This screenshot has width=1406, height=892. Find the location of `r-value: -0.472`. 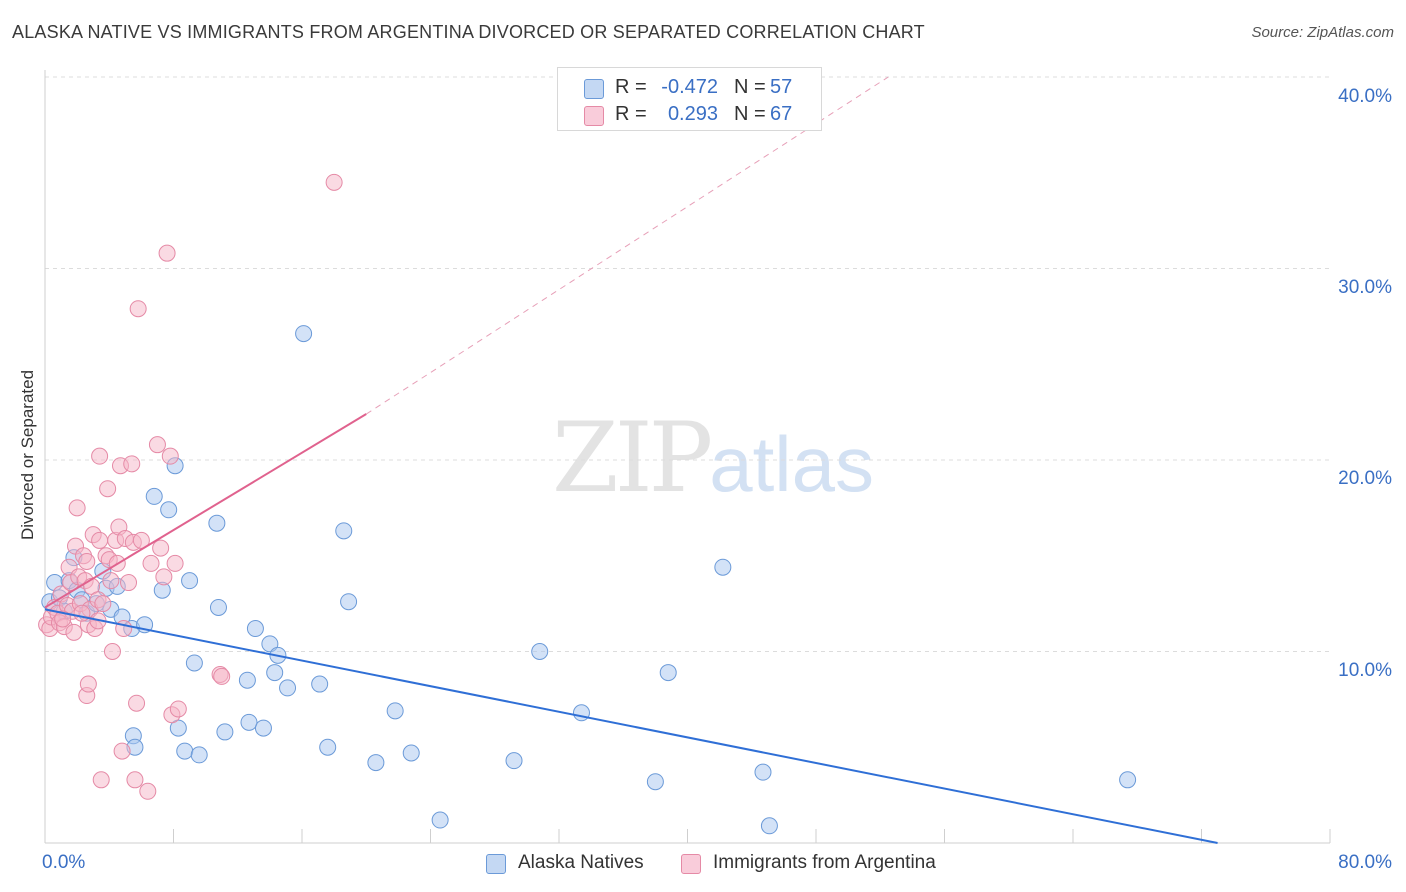

r-value: -0.472 is located at coordinates (689, 87).